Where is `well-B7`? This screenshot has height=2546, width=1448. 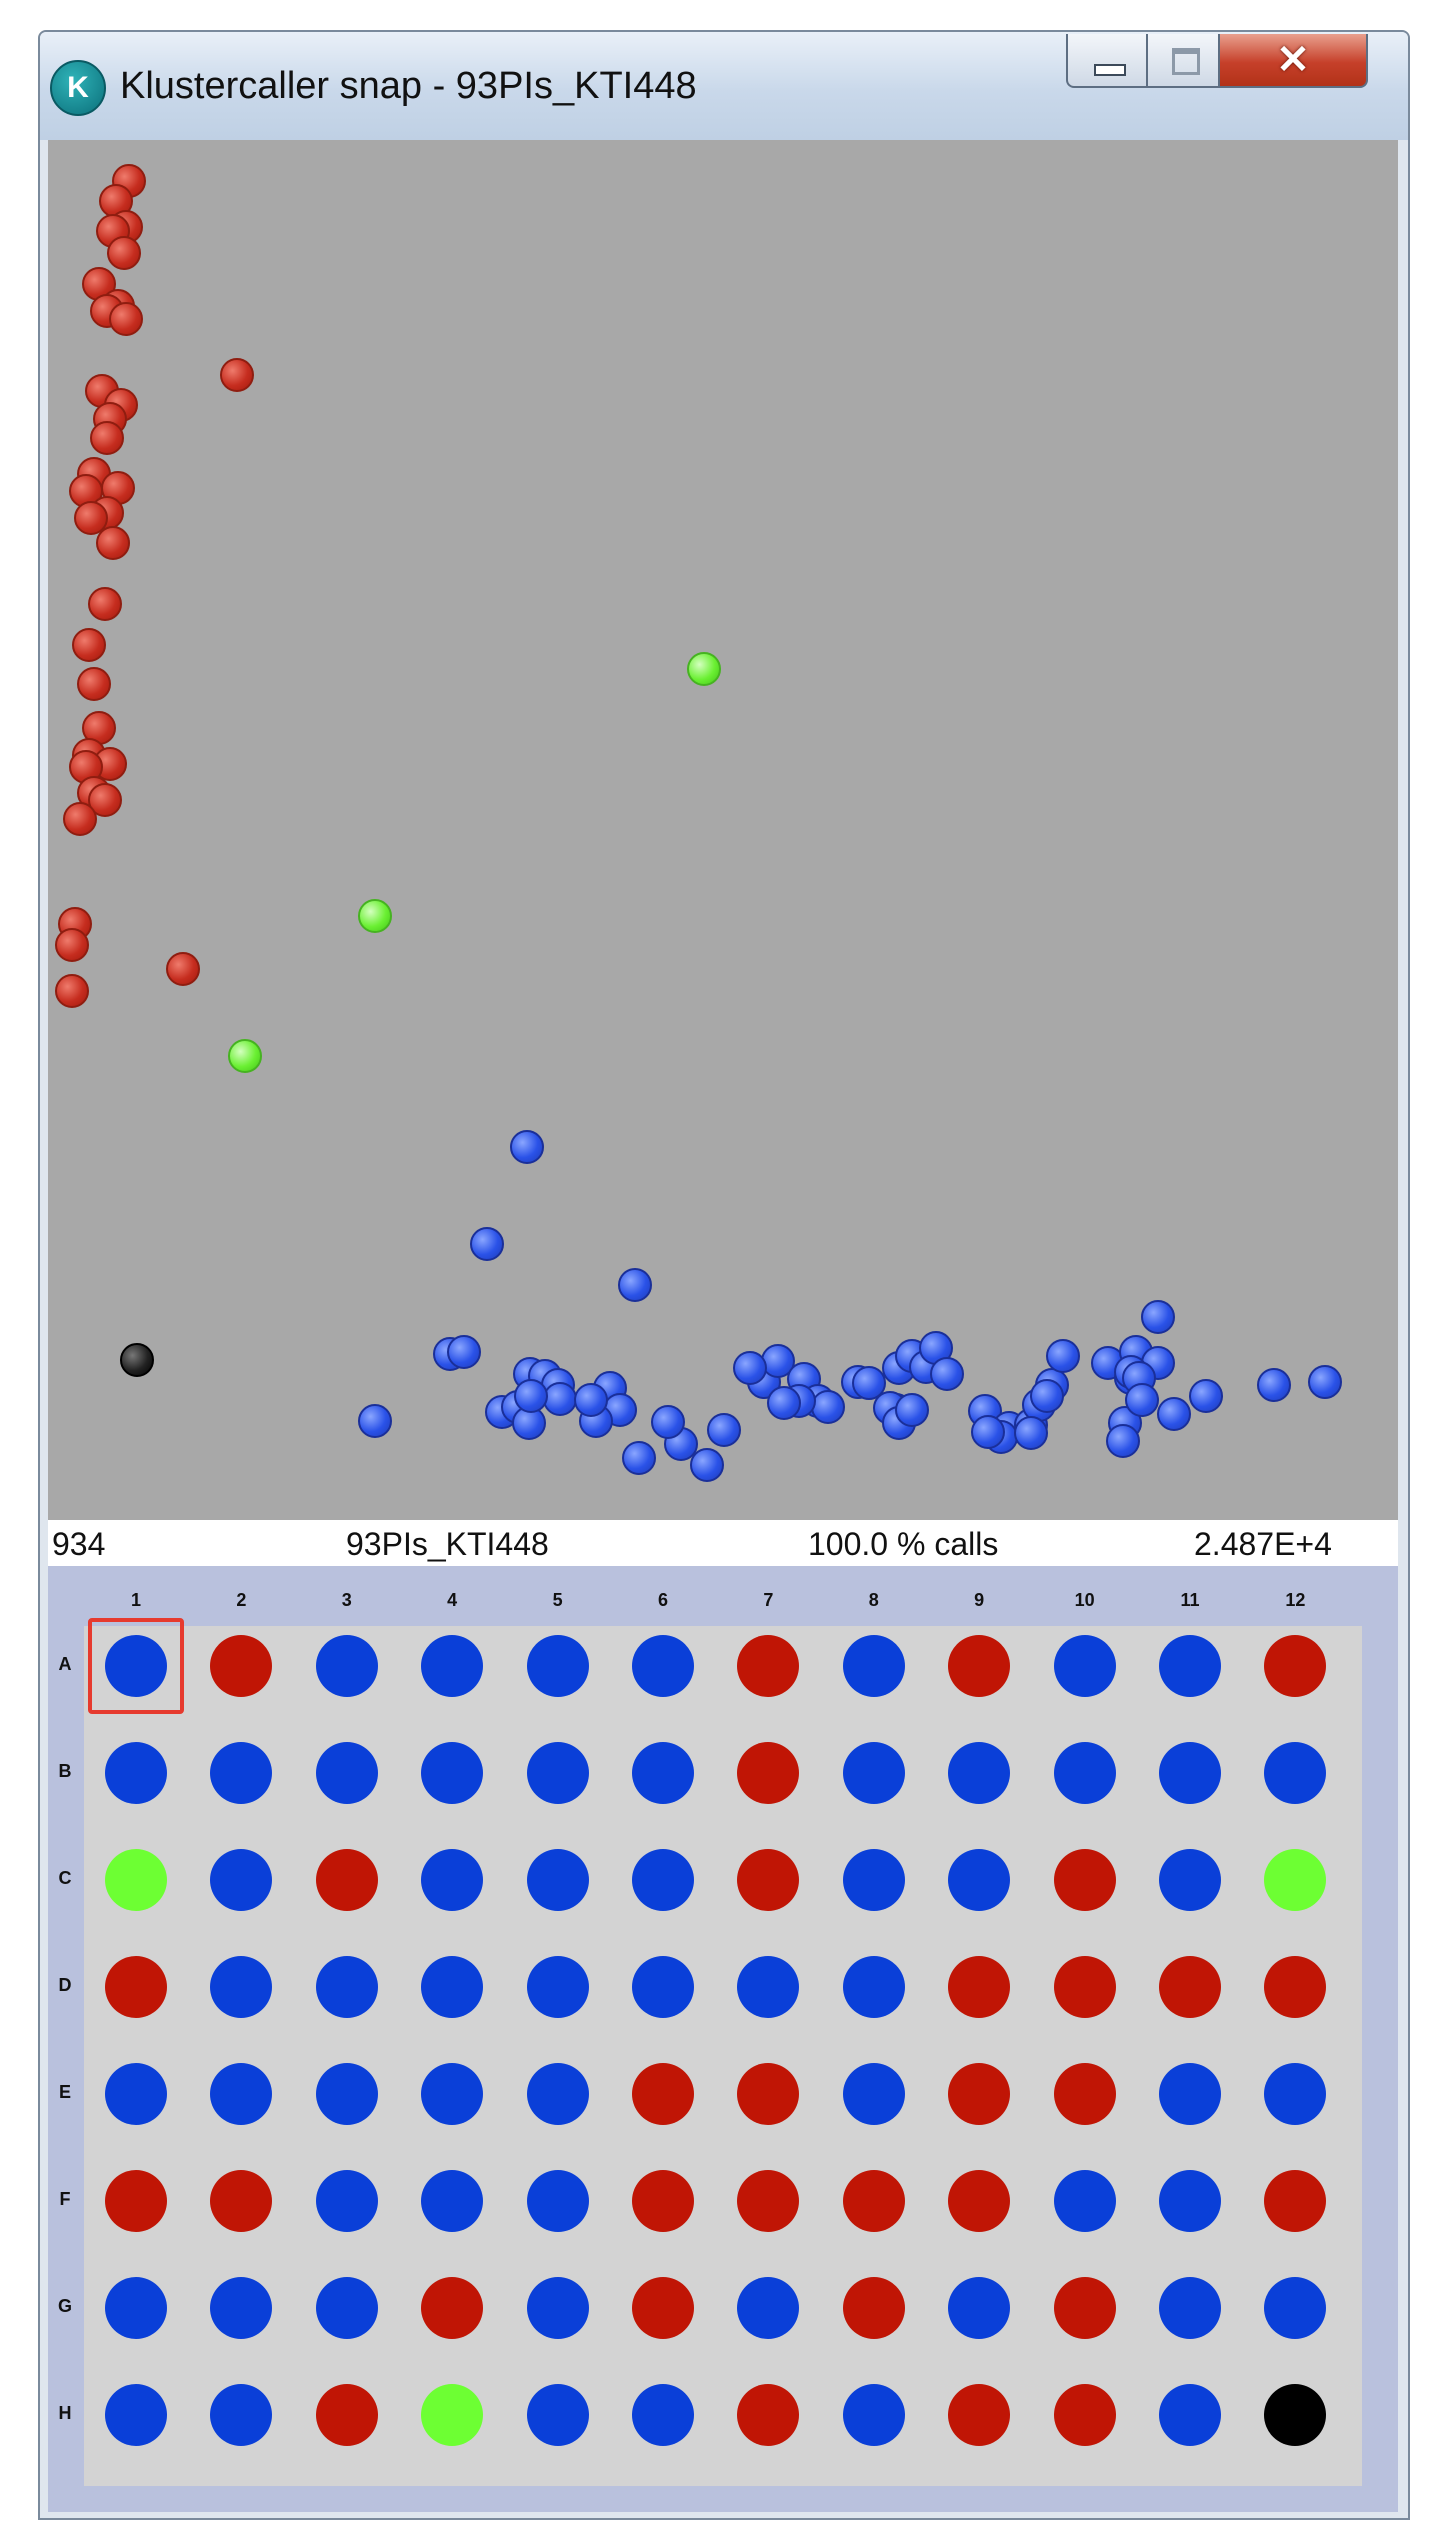 well-B7 is located at coordinates (768, 1773).